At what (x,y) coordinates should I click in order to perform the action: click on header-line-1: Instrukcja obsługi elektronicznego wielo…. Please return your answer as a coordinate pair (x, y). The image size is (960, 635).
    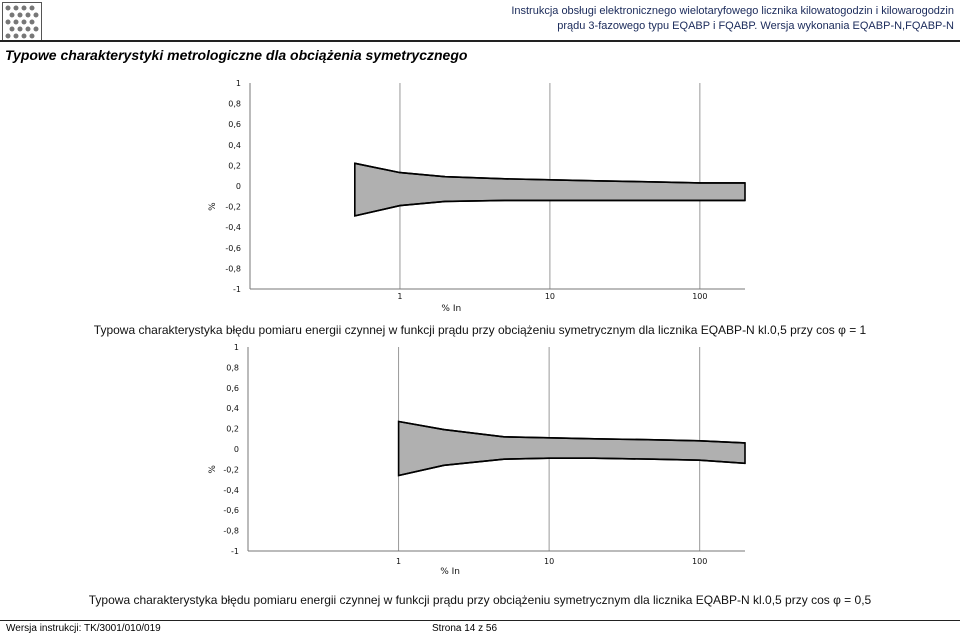
    Looking at the image, I should click on (732, 11).